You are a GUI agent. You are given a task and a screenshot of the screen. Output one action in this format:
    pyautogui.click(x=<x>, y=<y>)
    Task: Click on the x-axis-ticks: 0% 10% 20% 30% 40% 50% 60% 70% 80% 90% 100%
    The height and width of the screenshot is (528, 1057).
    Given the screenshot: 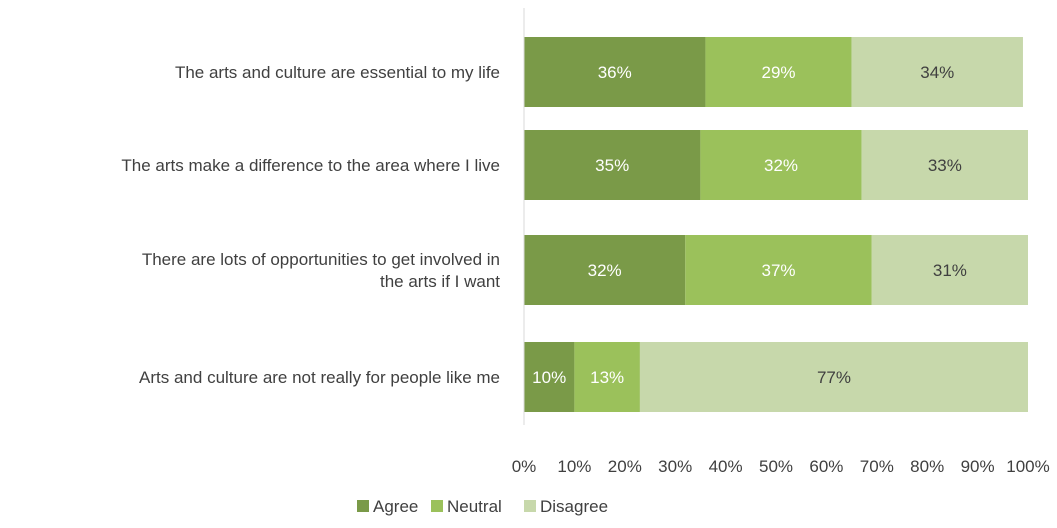 What is the action you would take?
    pyautogui.click(x=781, y=466)
    